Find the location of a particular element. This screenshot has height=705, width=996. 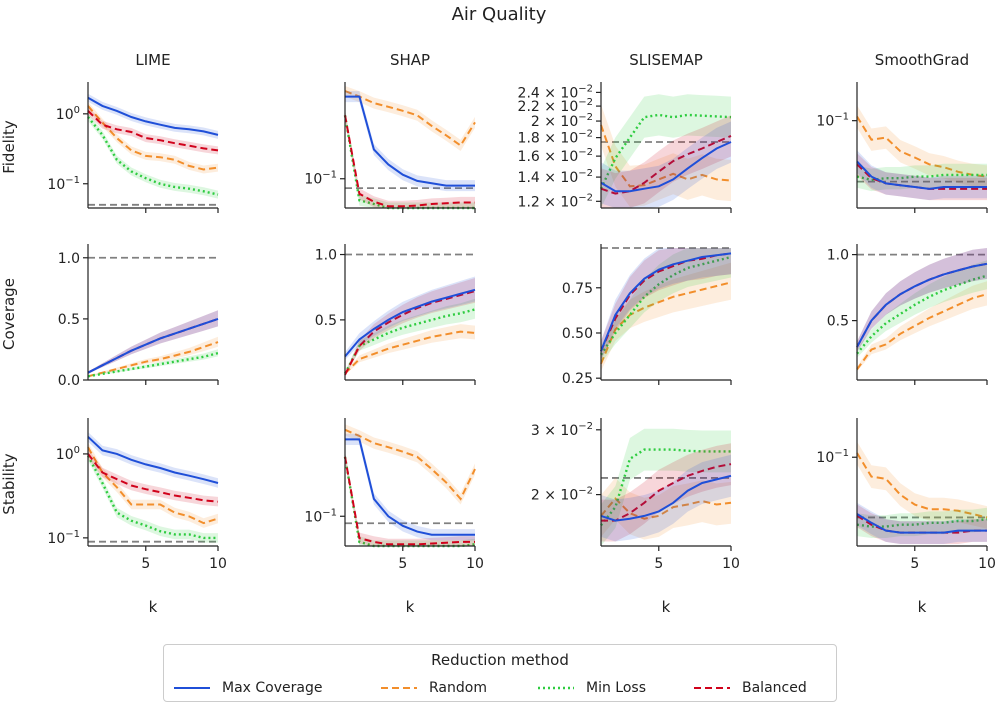

panel-stability-smoothgrad: 10⁻¹ 5 10 k is located at coordinates (906, 517).